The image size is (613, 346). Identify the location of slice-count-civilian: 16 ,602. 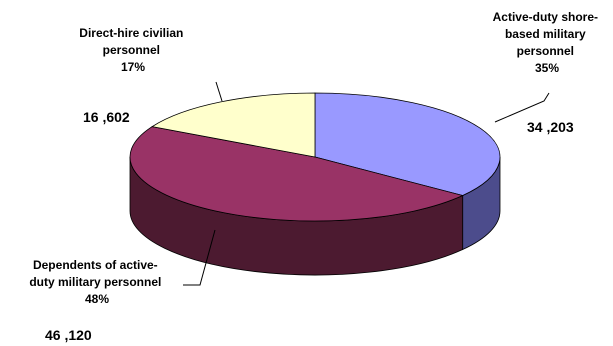
(106, 117).